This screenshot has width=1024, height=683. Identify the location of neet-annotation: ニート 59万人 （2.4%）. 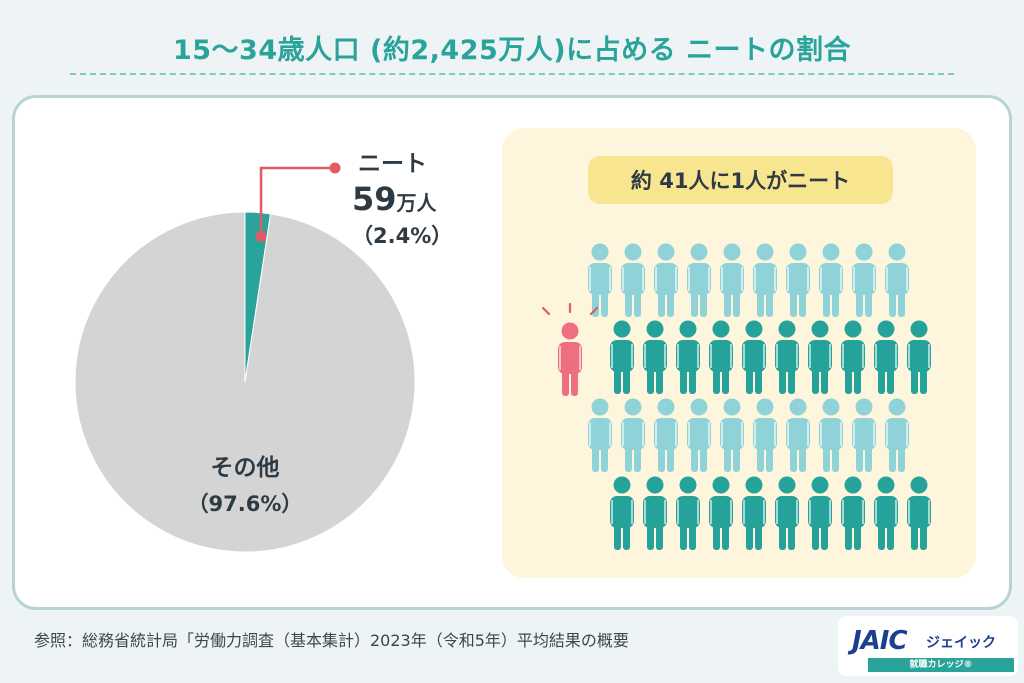
(407, 197).